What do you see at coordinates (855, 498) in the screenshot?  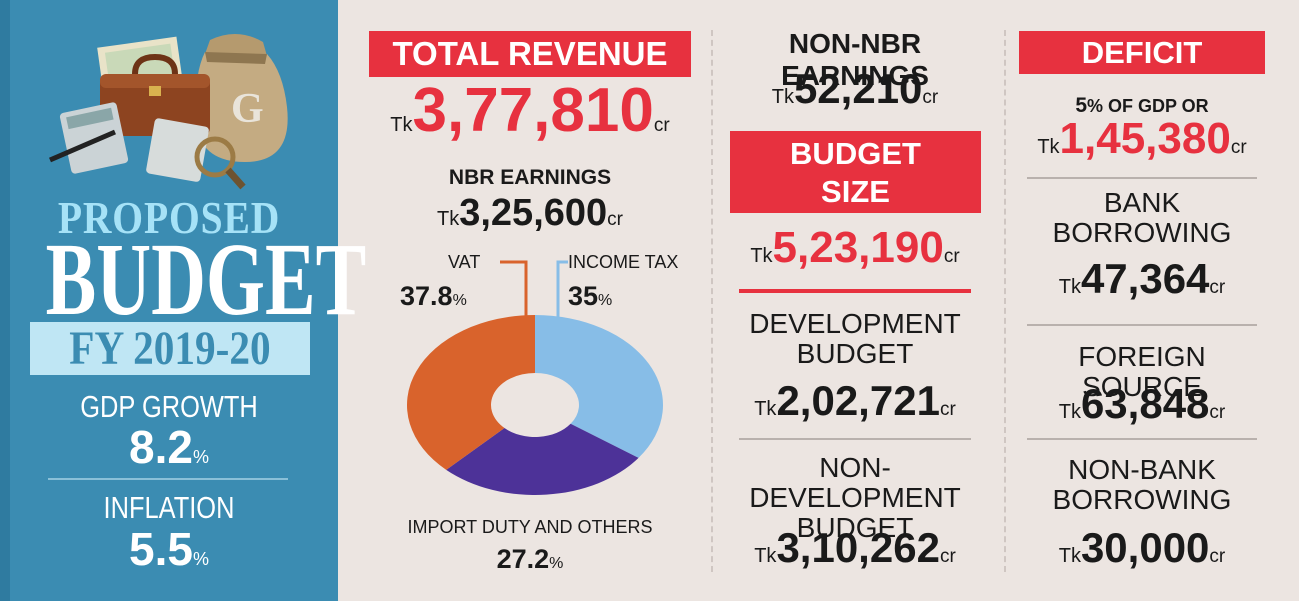 I see `non-development-budget-label: NON-DEVELOPMENT BUDGET` at bounding box center [855, 498].